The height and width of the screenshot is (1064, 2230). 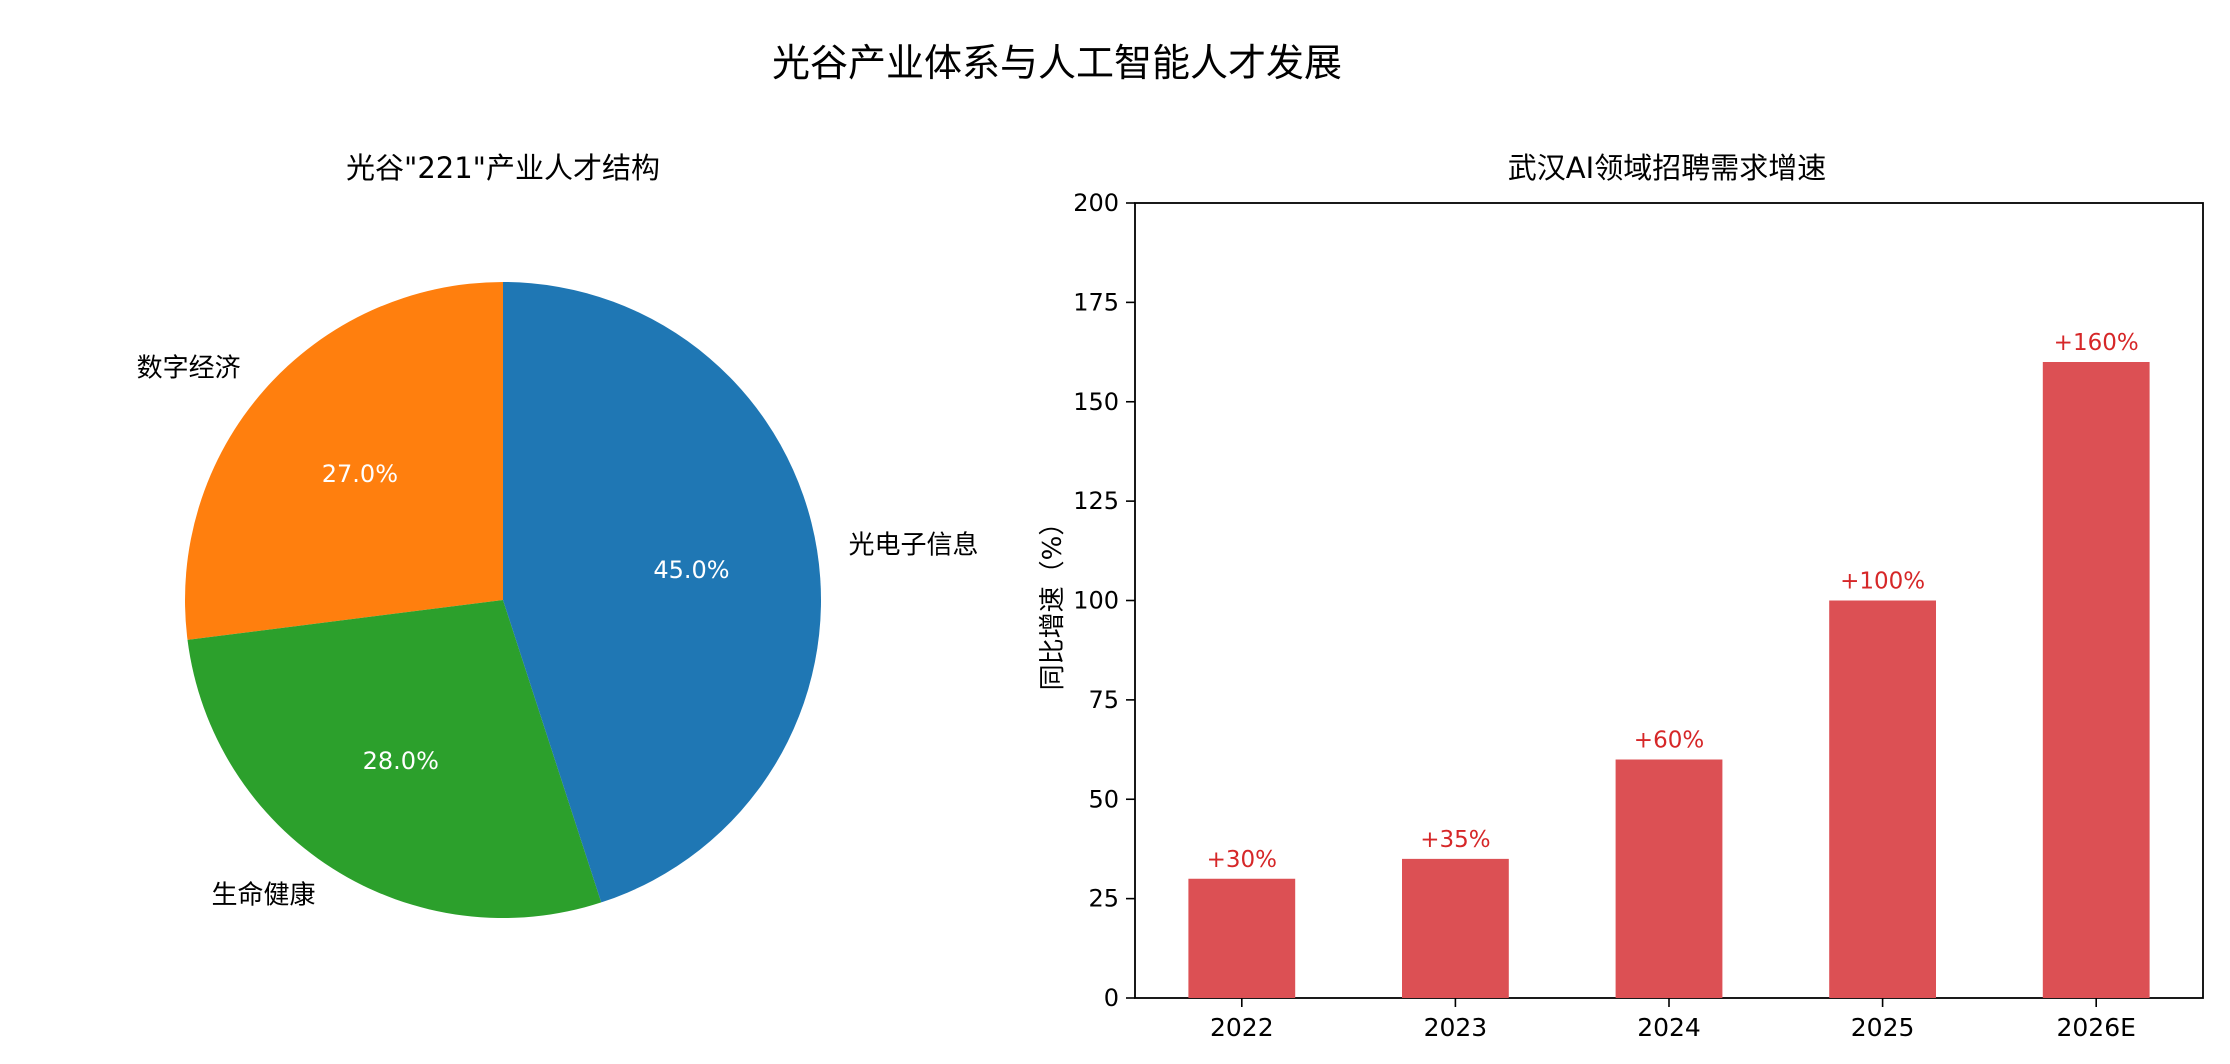 I want to click on figure-title: 光谷产业体系与人工智能人才发展, so click(x=1057, y=63).